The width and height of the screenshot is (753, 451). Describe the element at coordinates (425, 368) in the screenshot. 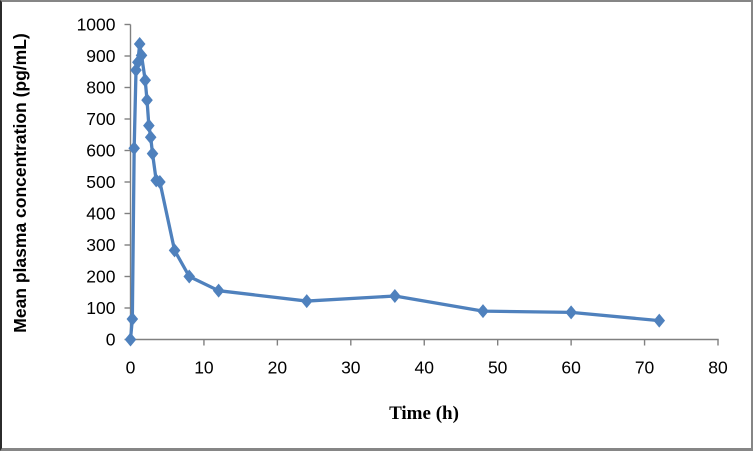

I see `x-axis-tick-label: 40` at that location.